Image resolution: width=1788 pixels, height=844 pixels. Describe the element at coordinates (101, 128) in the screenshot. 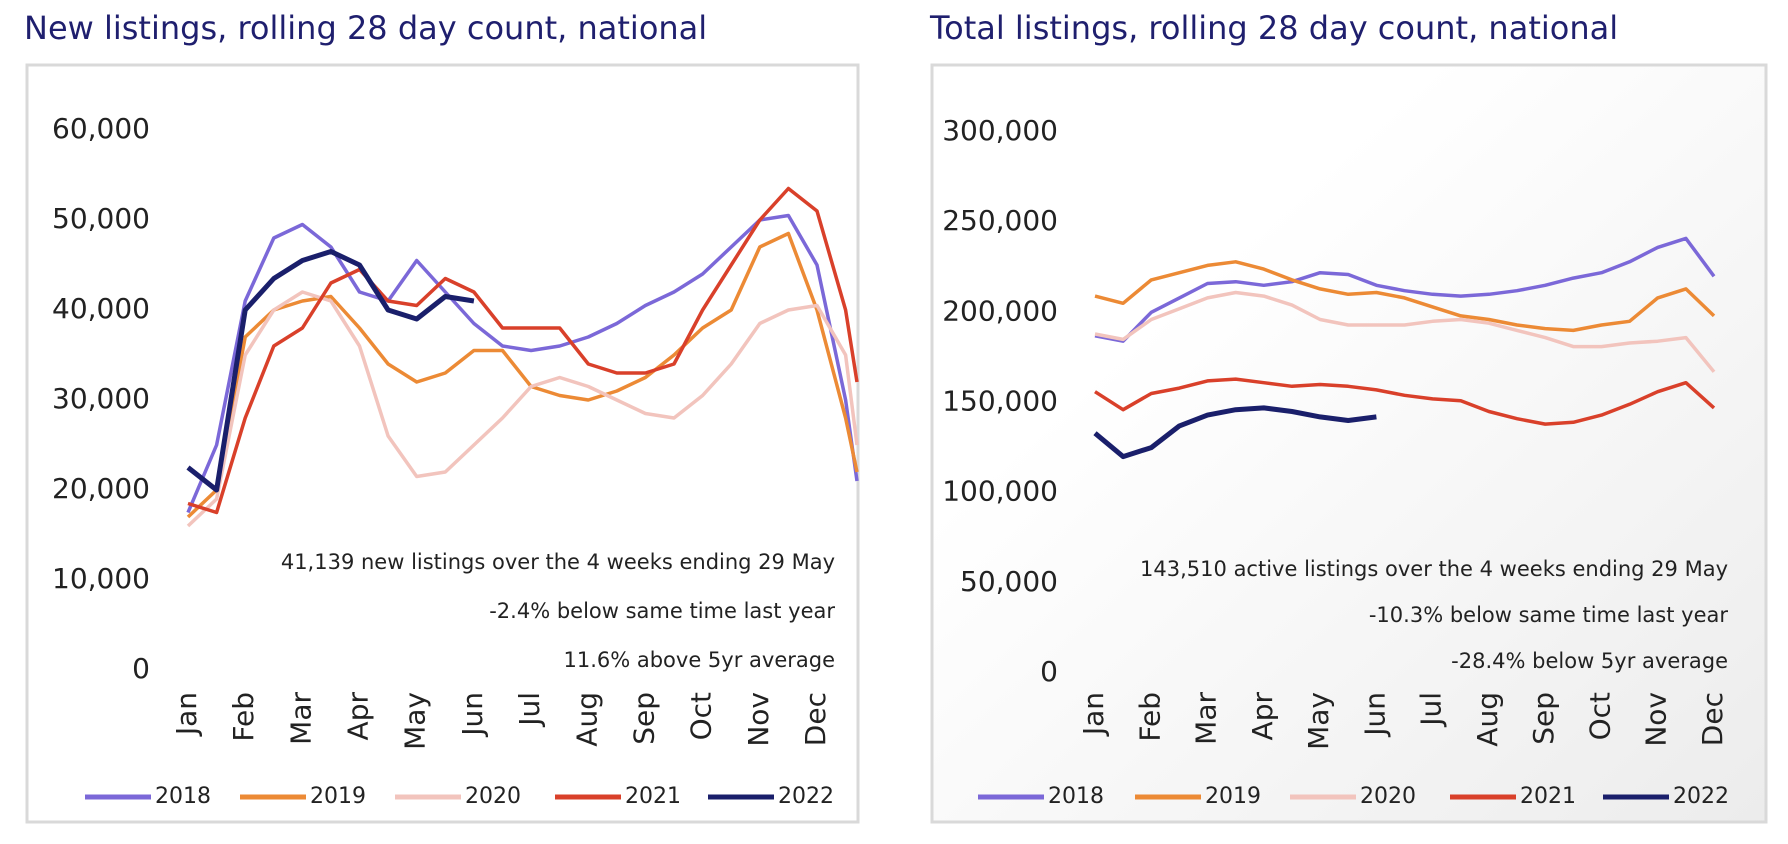

I see `y-tick-label: 60,000` at that location.